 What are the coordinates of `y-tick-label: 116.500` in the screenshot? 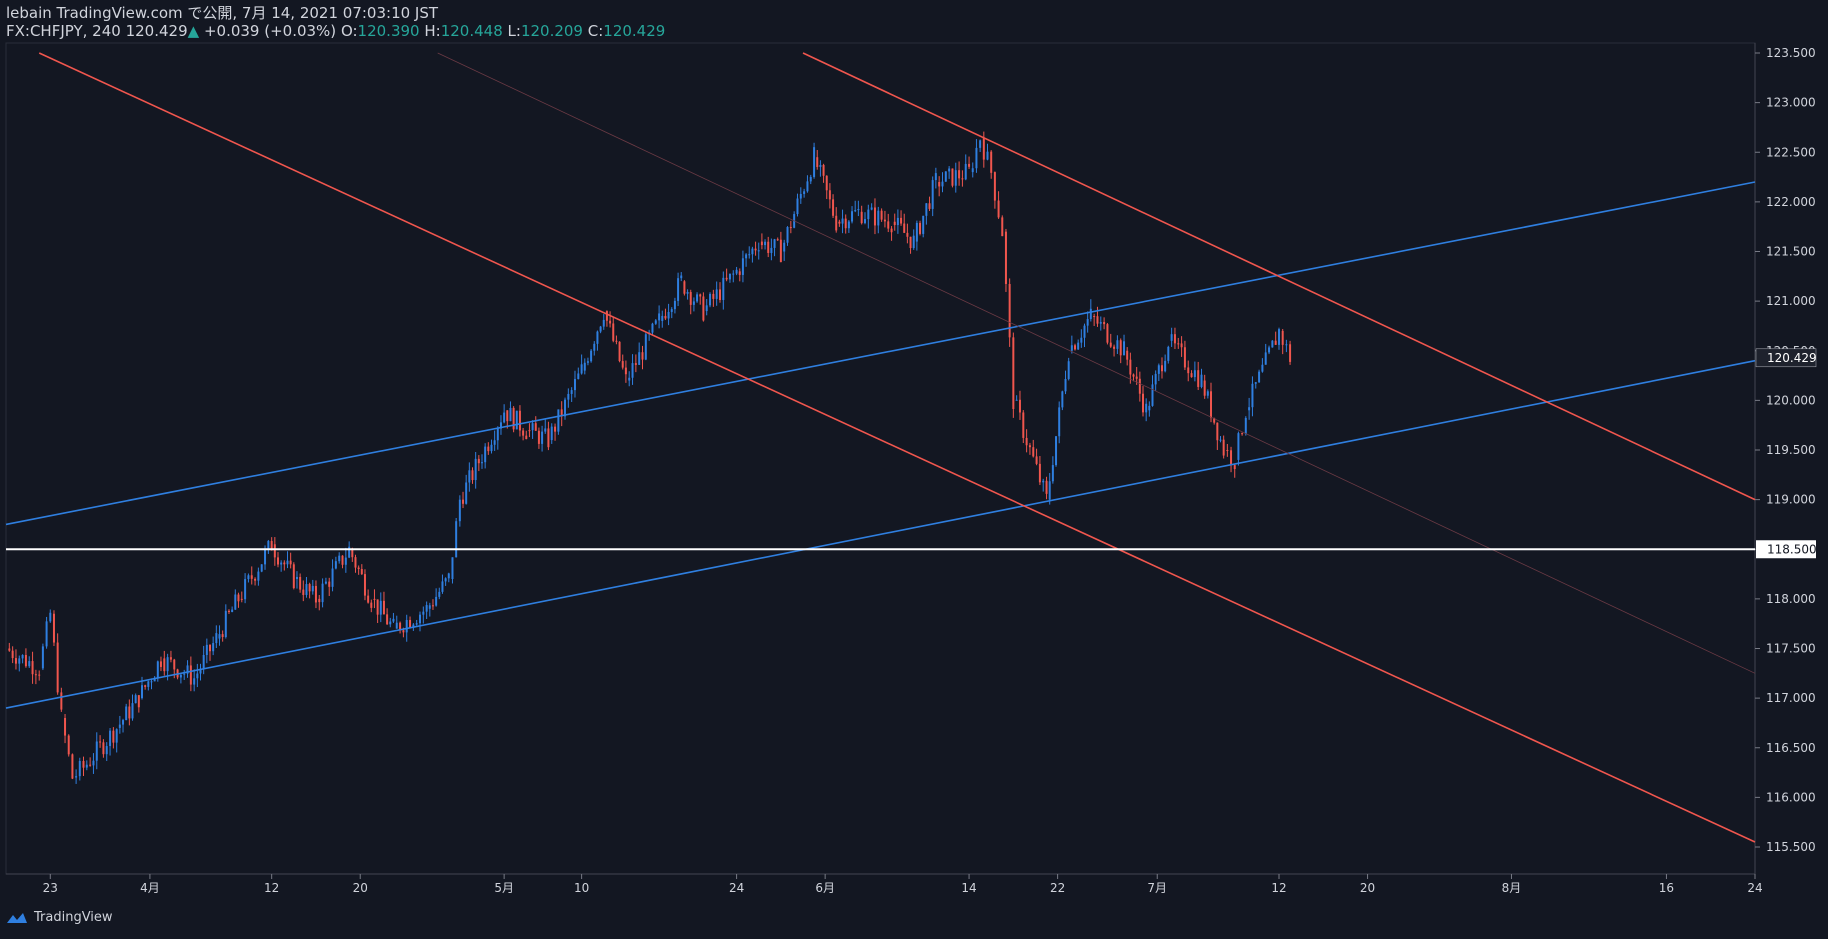 It's located at (1791, 748).